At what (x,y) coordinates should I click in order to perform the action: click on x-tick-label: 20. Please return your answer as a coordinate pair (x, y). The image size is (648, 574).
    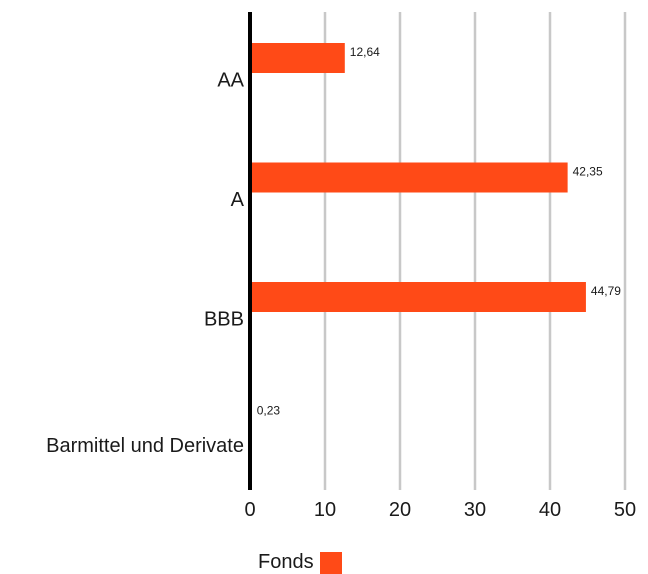
    Looking at the image, I should click on (400, 510).